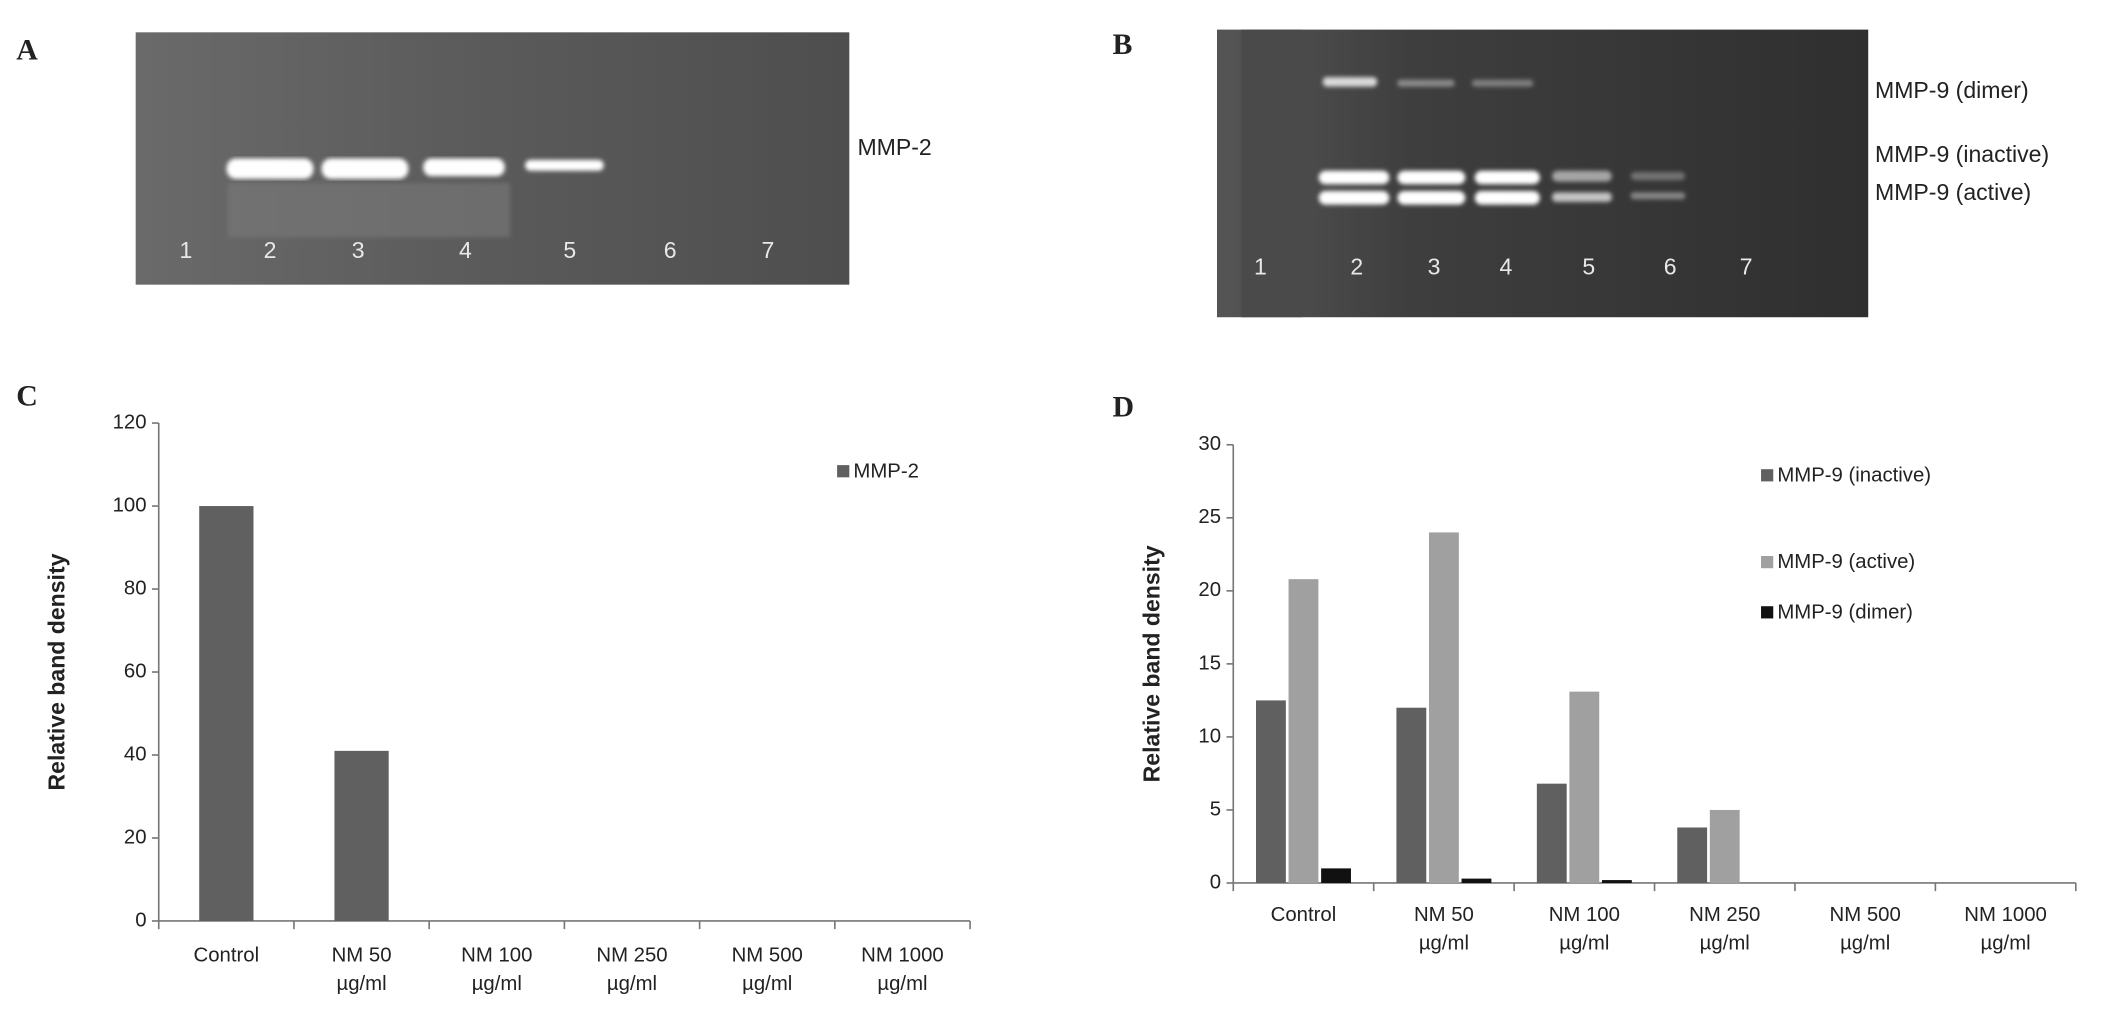  Describe the element at coordinates (1209, 444) in the screenshot. I see `y-tick-label: 30` at that location.